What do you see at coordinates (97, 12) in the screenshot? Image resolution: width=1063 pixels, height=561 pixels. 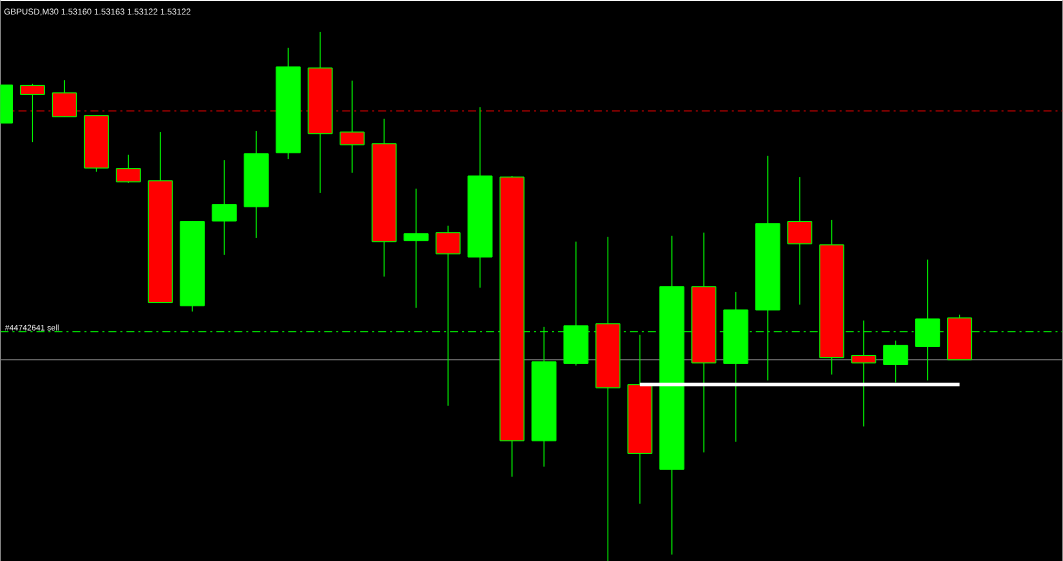 I see `chart-title: GBPUSD,M30 1.53160 1.53163 1.53122 1.53122` at bounding box center [97, 12].